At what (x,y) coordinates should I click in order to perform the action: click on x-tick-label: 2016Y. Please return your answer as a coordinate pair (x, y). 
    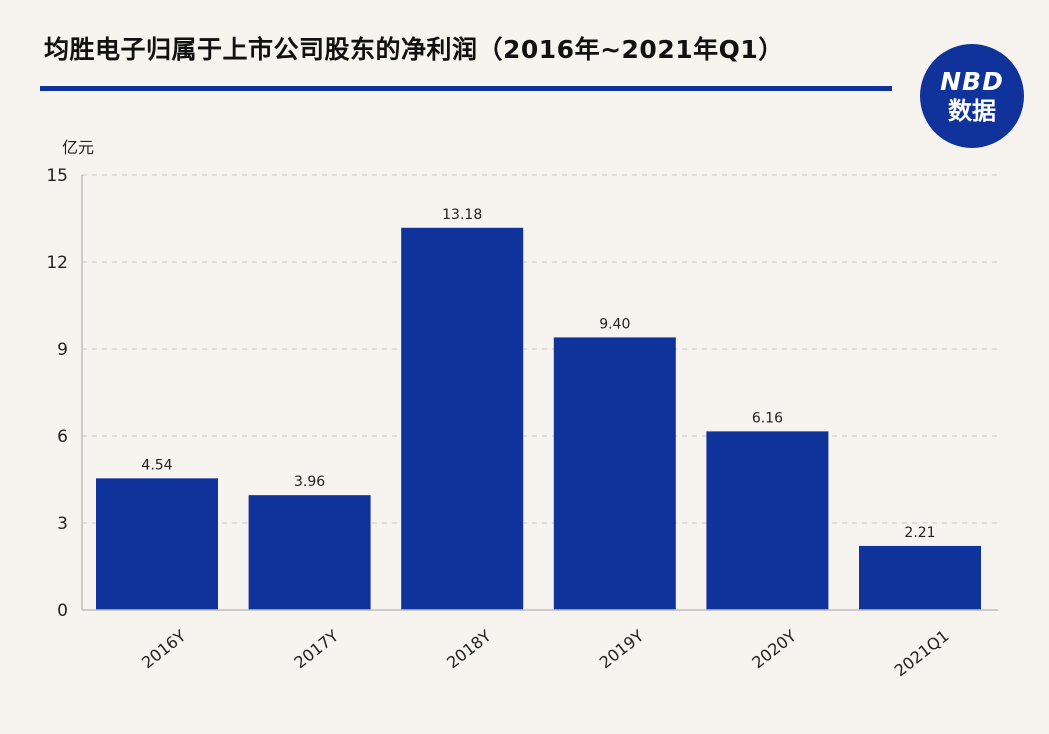
    Looking at the image, I should click on (164, 649).